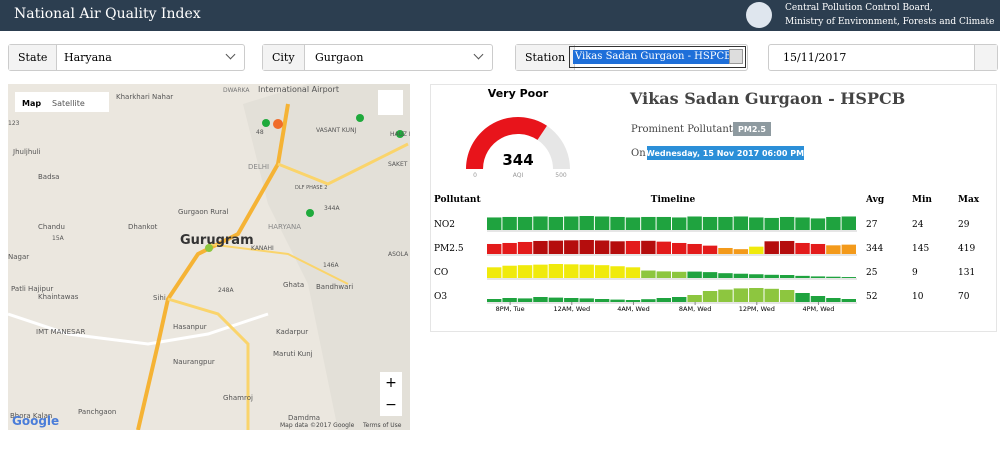 The width and height of the screenshot is (1000, 454). I want to click on map-label: Hasanpur, so click(190, 327).